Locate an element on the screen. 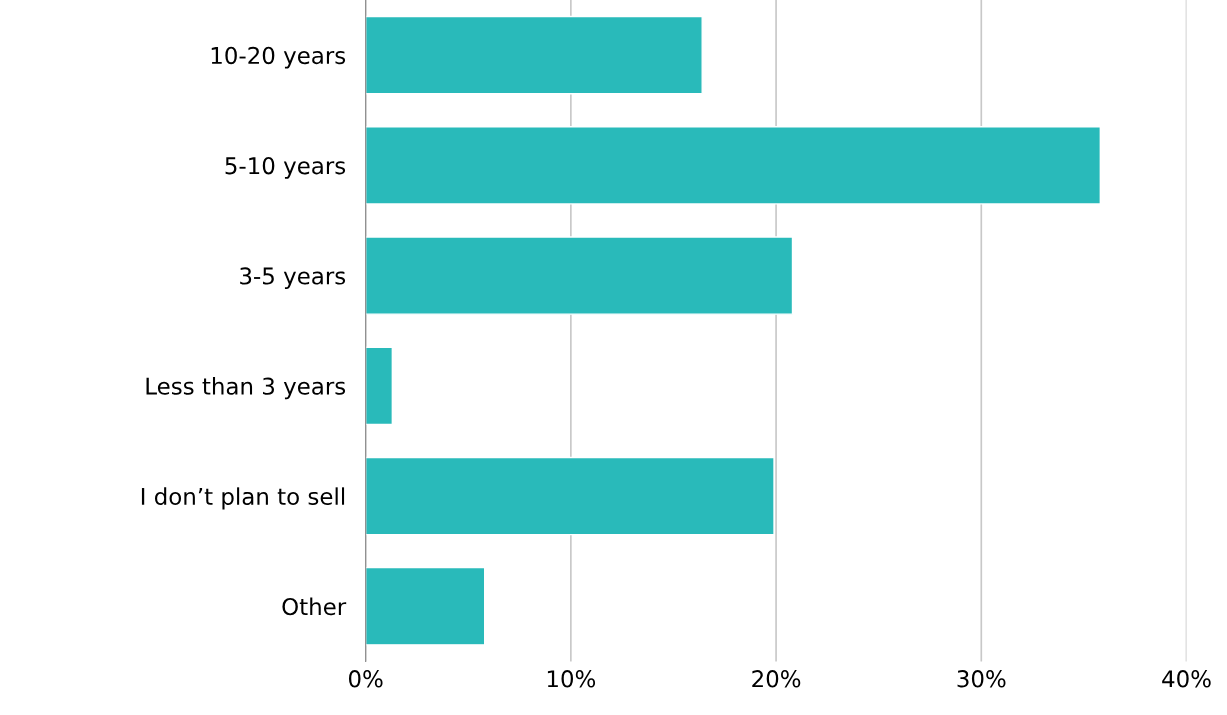 Image resolution: width=1227 pixels, height=715 pixels. x-tick-label: 30% is located at coordinates (981, 679).